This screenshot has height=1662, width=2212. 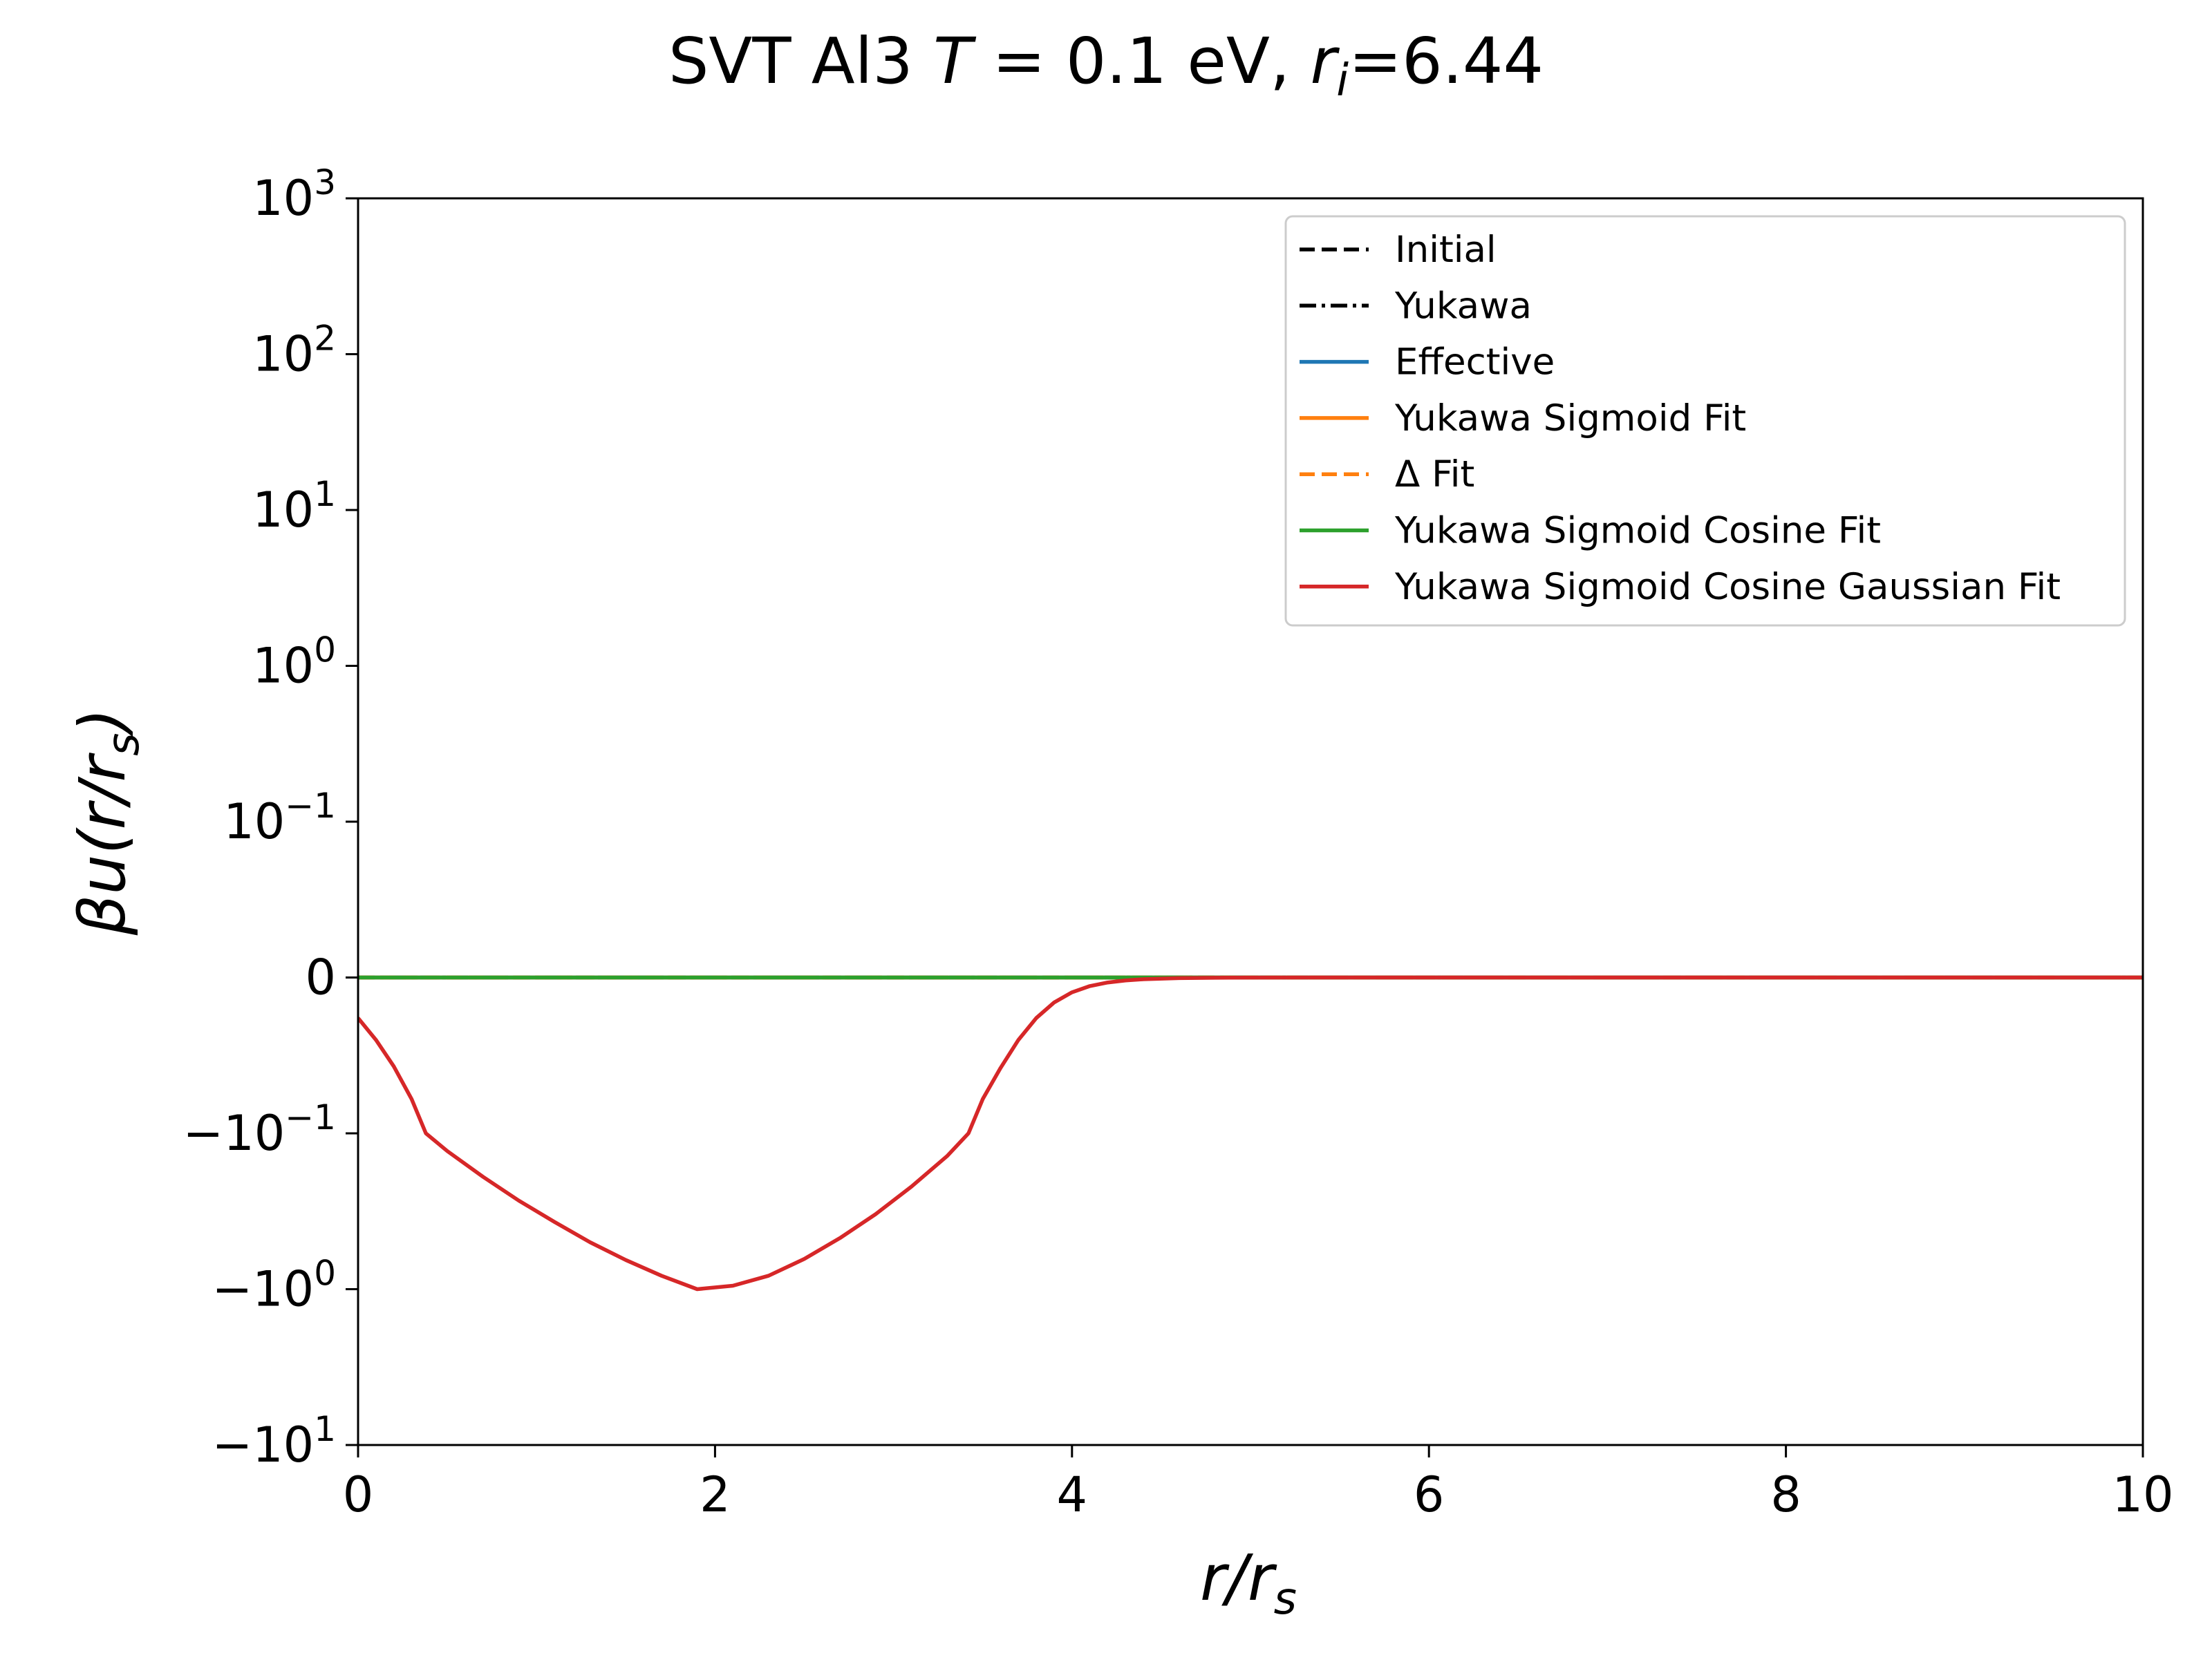 What do you see at coordinates (274, 1286) in the screenshot?
I see `y-tick-label: −100` at bounding box center [274, 1286].